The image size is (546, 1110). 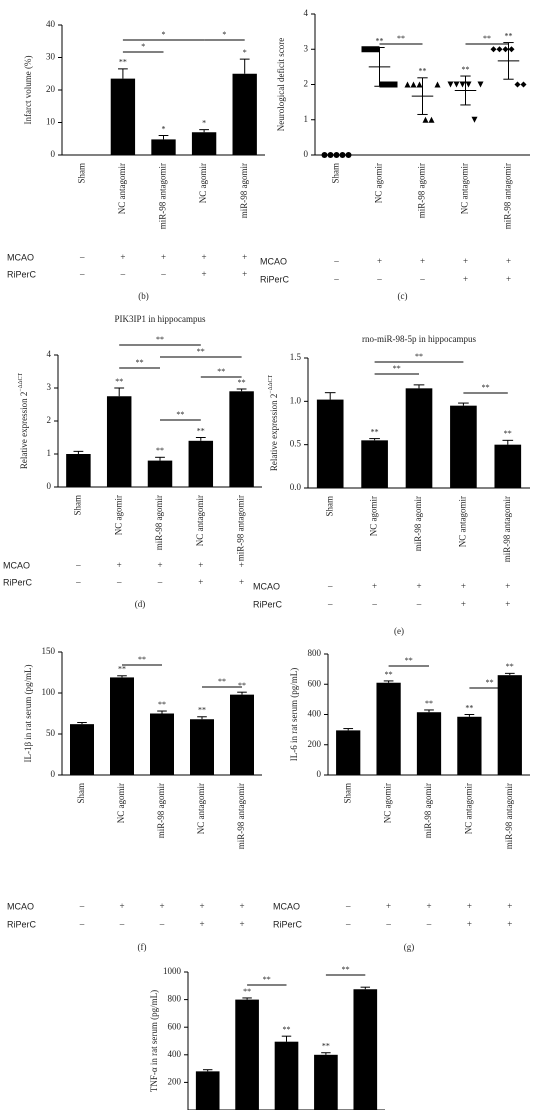 What do you see at coordinates (142, 947) in the screenshot?
I see `panel-label: (f)` at bounding box center [142, 947].